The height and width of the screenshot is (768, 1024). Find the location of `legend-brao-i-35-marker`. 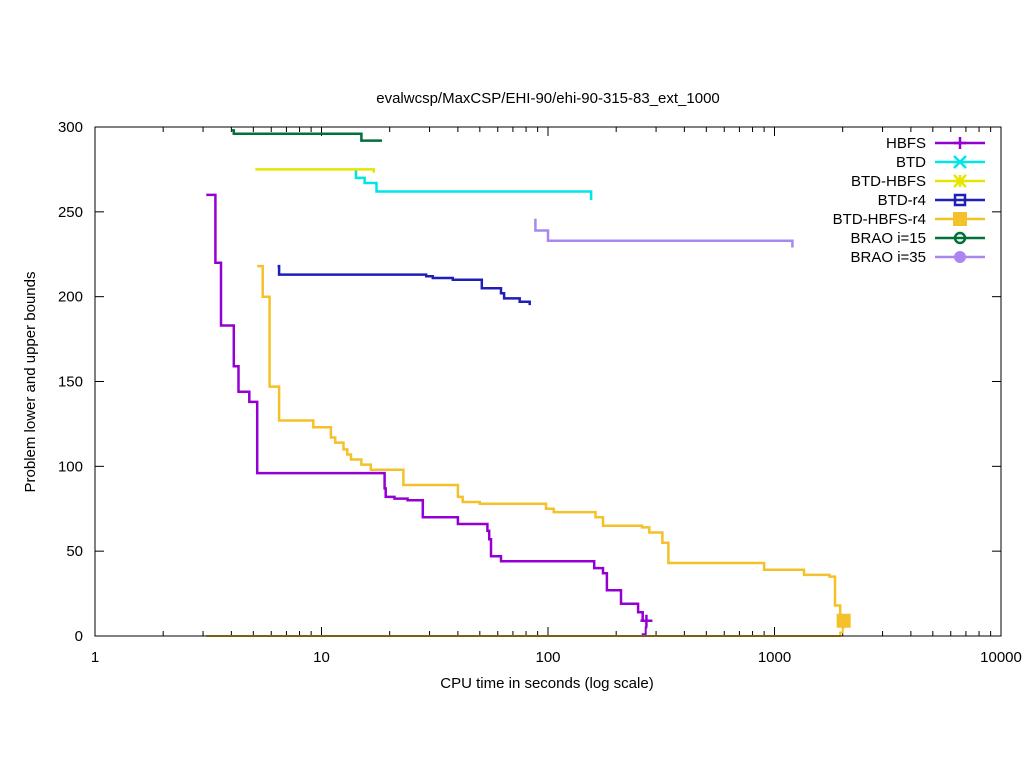

legend-brao-i-35-marker is located at coordinates (960, 257).